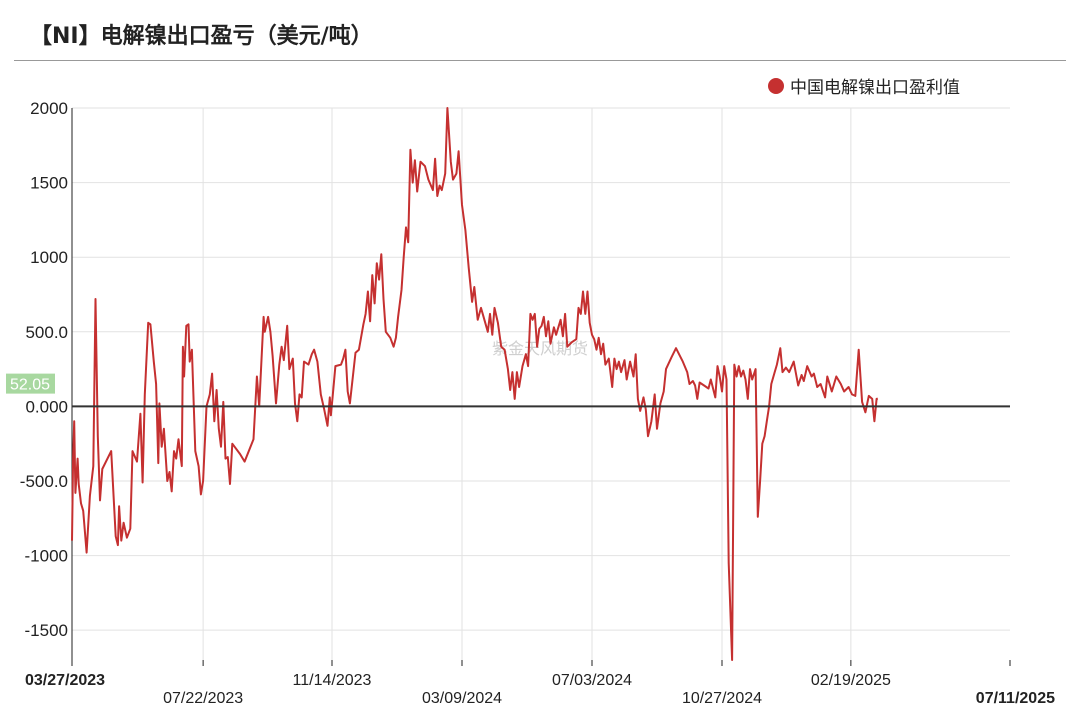 Image resolution: width=1080 pixels, height=708 pixels. What do you see at coordinates (201, 36) in the screenshot?
I see `chart-title: 【NI】电解镍出口盈亏（美元/吨）` at bounding box center [201, 36].